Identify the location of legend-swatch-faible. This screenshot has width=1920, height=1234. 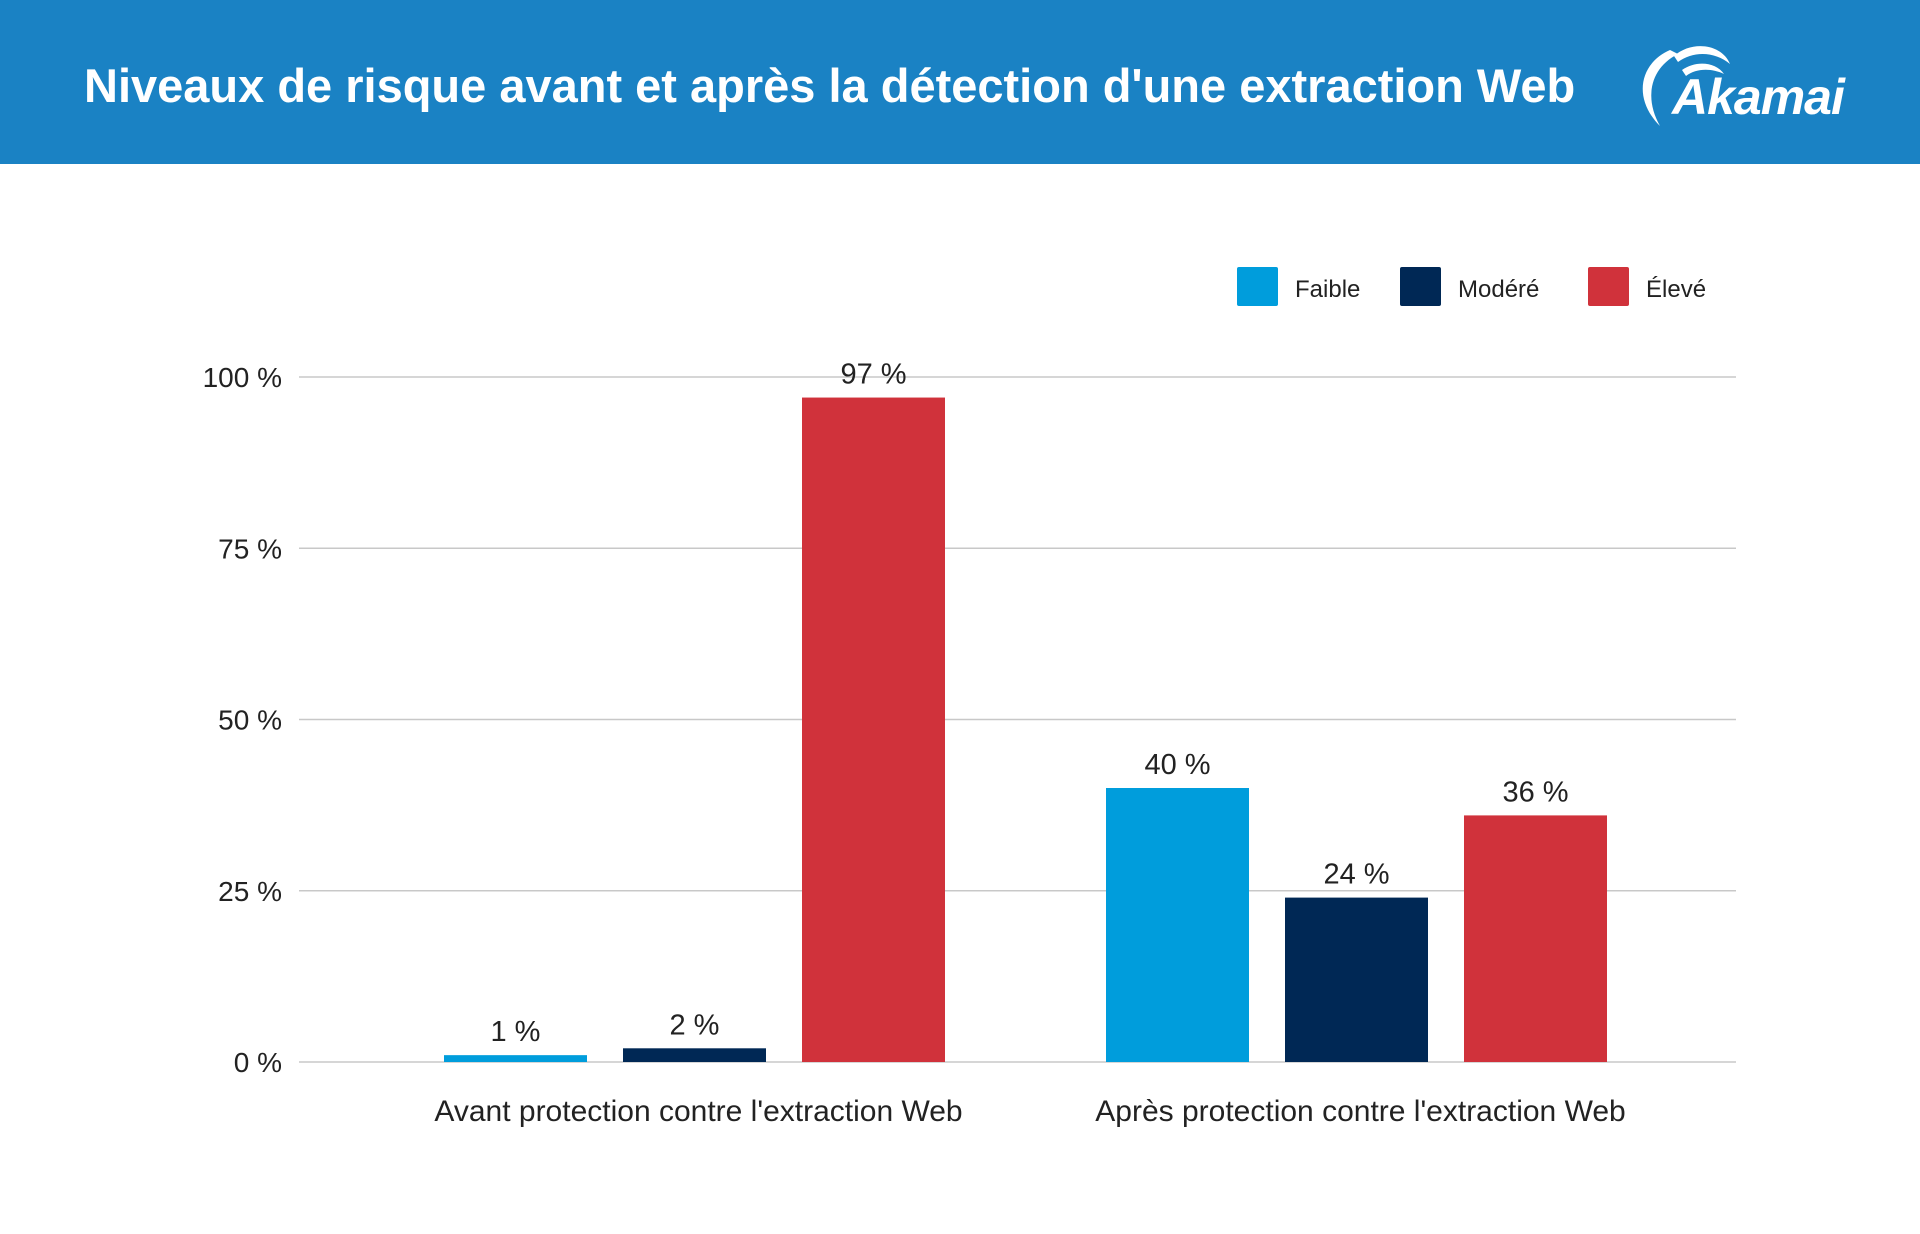
(1257, 286).